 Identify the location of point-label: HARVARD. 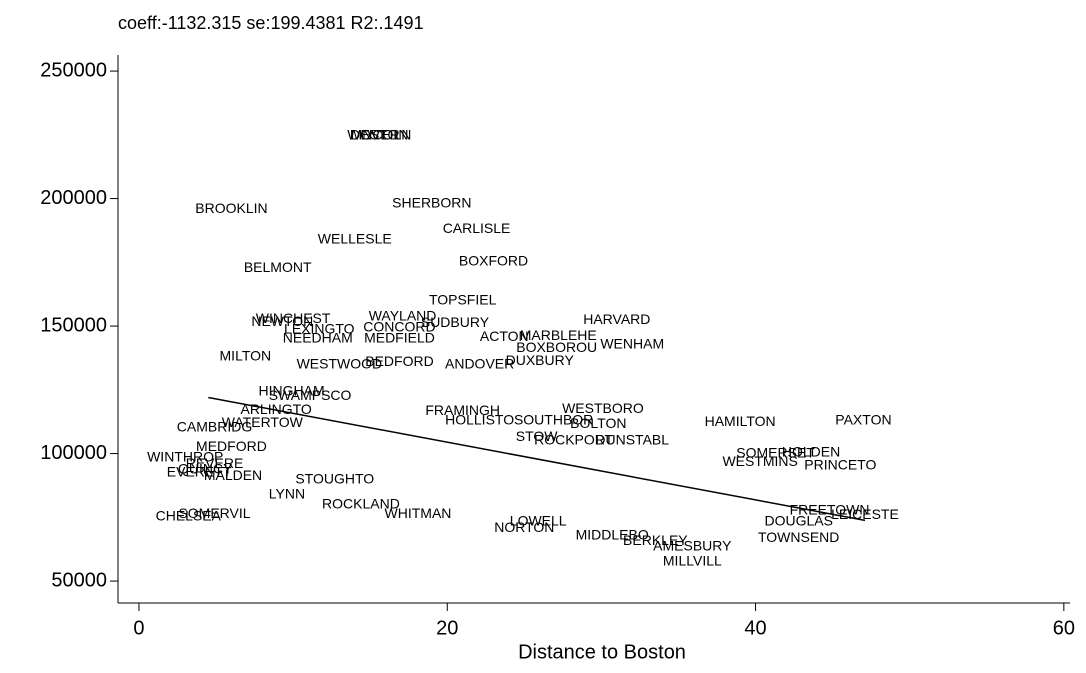
(616, 319).